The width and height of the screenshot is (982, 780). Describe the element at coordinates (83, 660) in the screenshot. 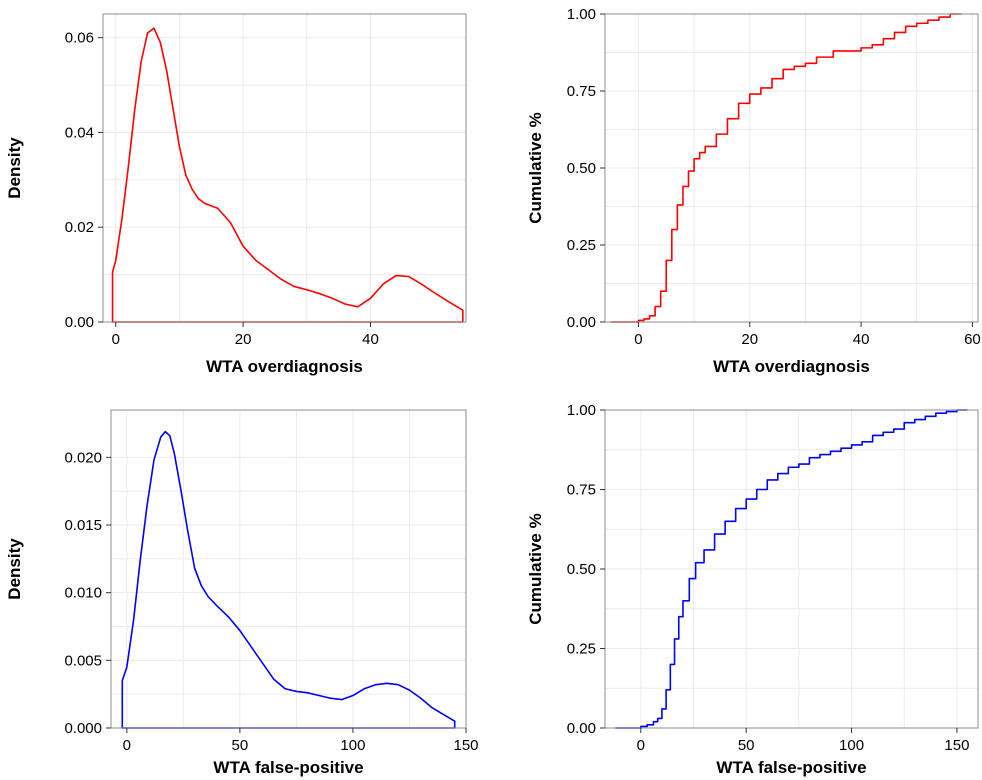

I see `y-tick-label: 0.005` at that location.